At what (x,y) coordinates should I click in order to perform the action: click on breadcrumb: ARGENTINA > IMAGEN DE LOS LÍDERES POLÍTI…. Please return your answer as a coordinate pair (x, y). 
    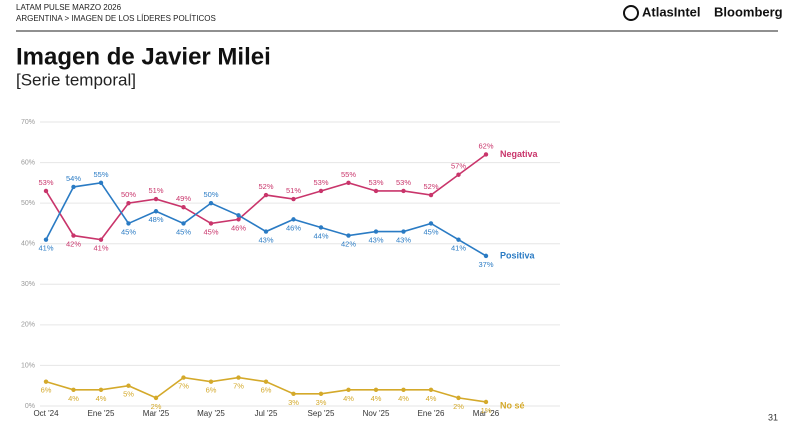
    Looking at the image, I should click on (116, 18).